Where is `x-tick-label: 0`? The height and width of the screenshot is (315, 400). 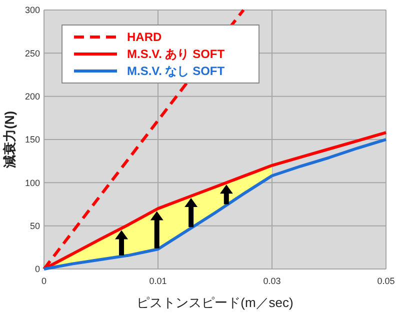 x-tick-label: 0 is located at coordinates (44, 281).